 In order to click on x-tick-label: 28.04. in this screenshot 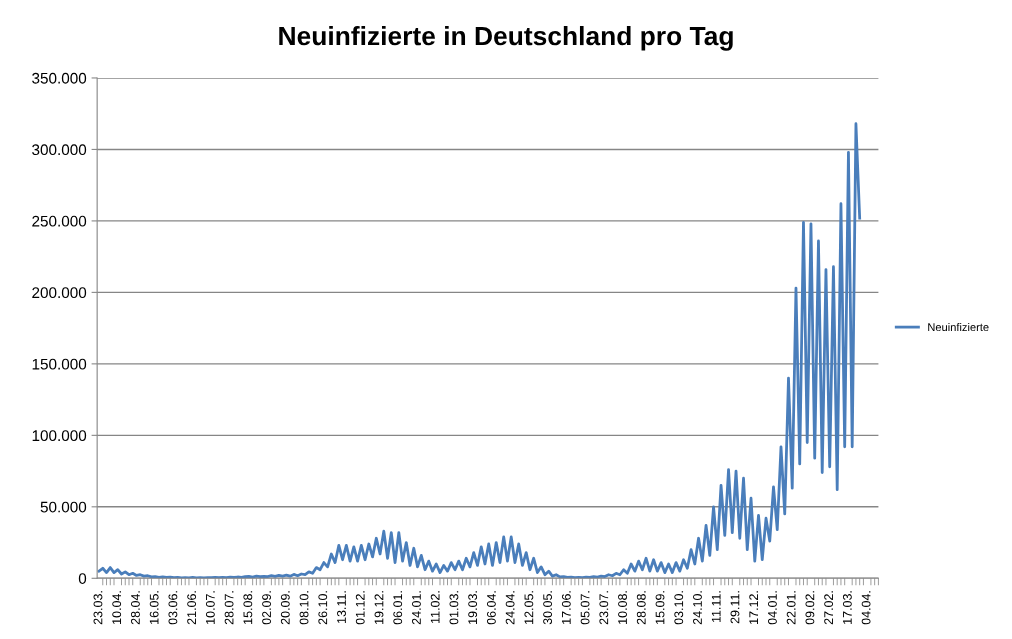, I will do `click(135, 608)`.